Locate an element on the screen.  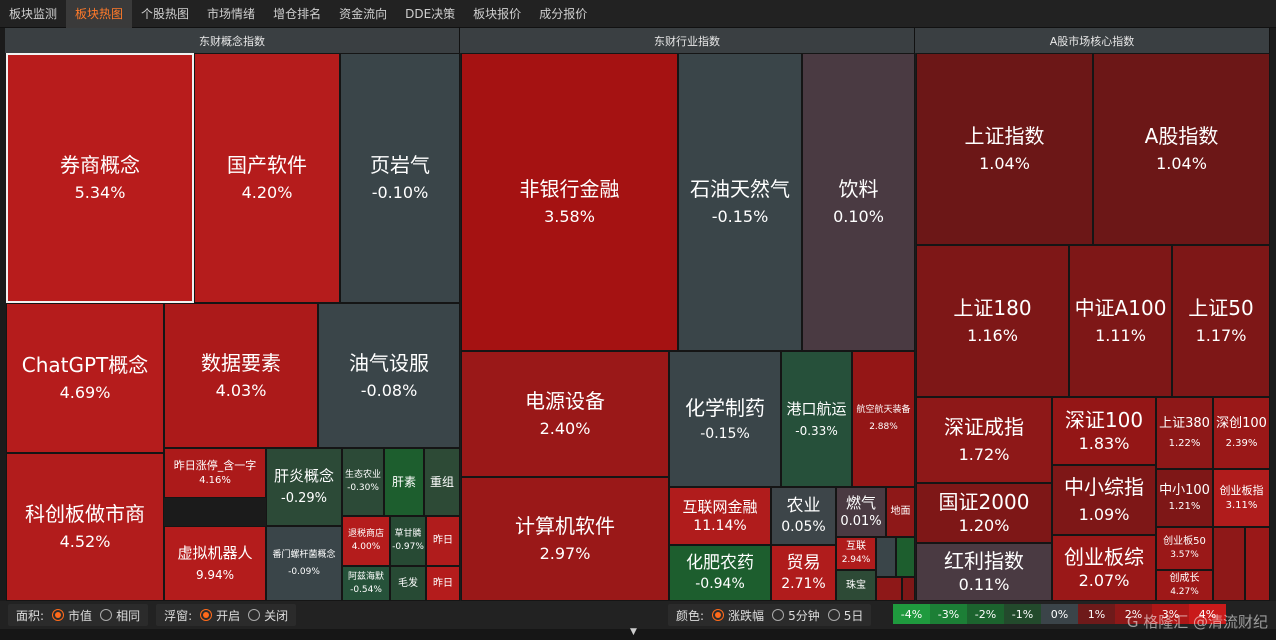
color-change-radio is located at coordinates (718, 615).